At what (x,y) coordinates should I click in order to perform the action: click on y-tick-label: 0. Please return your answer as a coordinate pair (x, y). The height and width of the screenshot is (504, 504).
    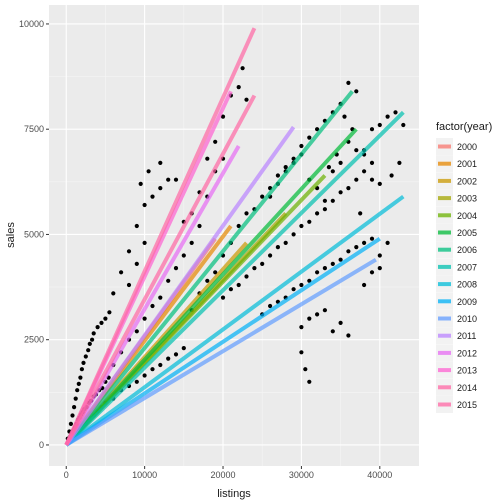
    Looking at the image, I should click on (41, 445).